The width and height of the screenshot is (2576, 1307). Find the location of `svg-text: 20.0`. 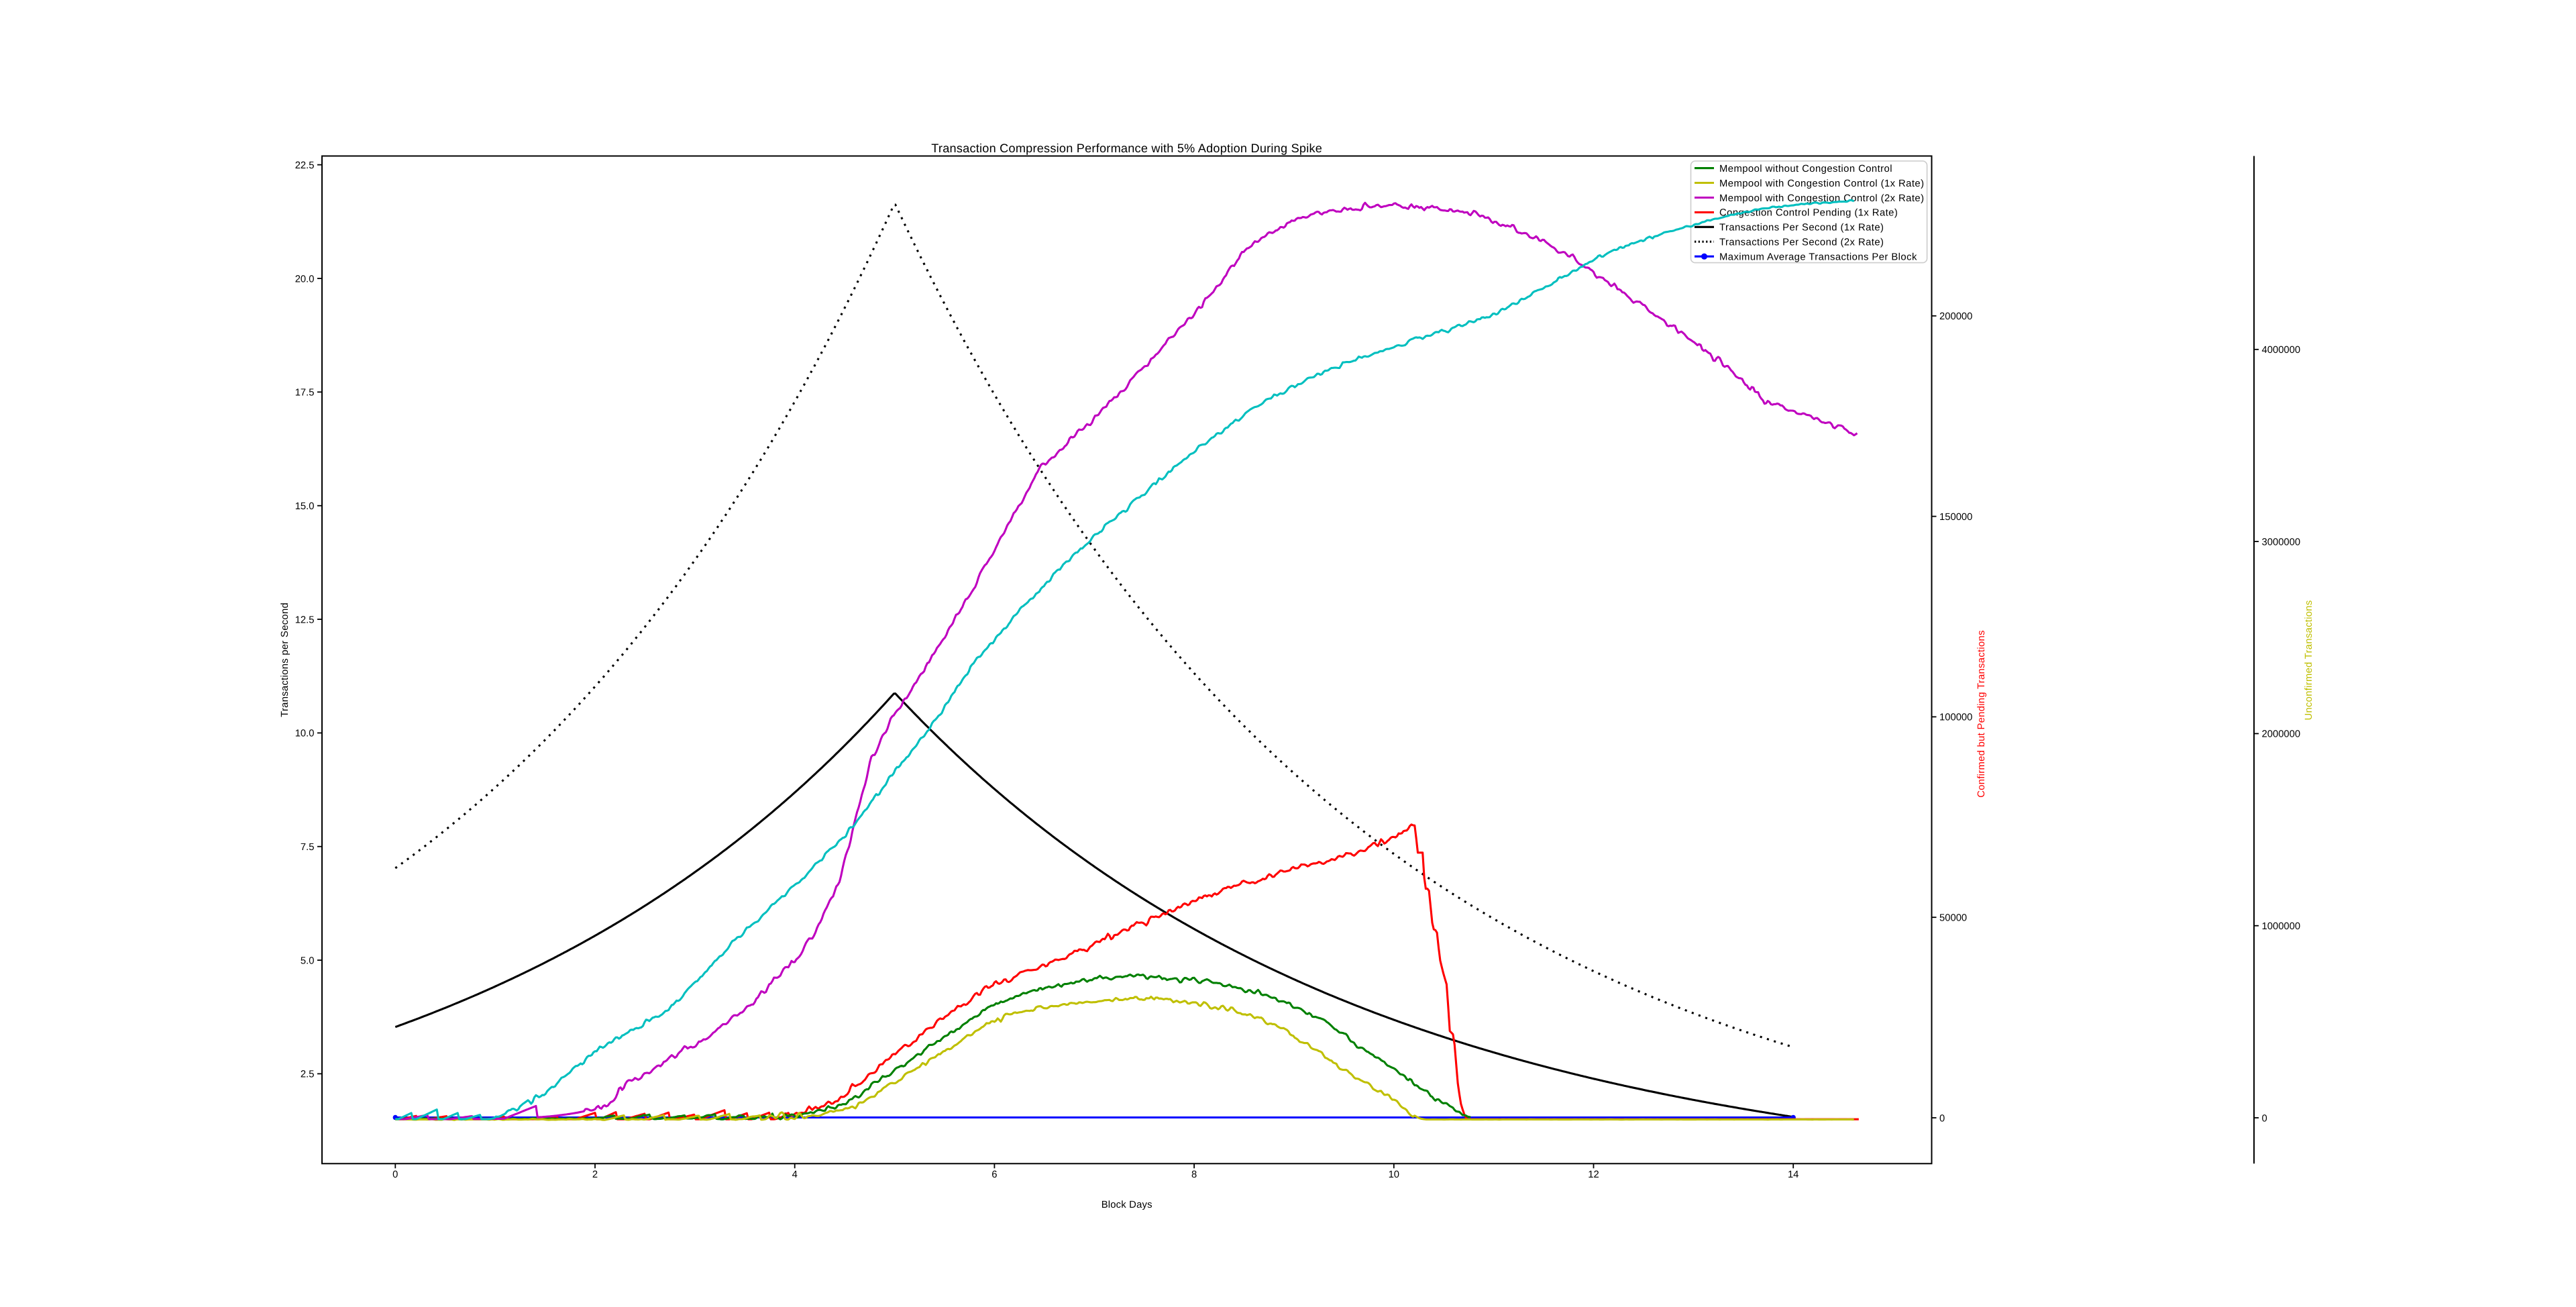

svg-text: 20.0 is located at coordinates (305, 279).